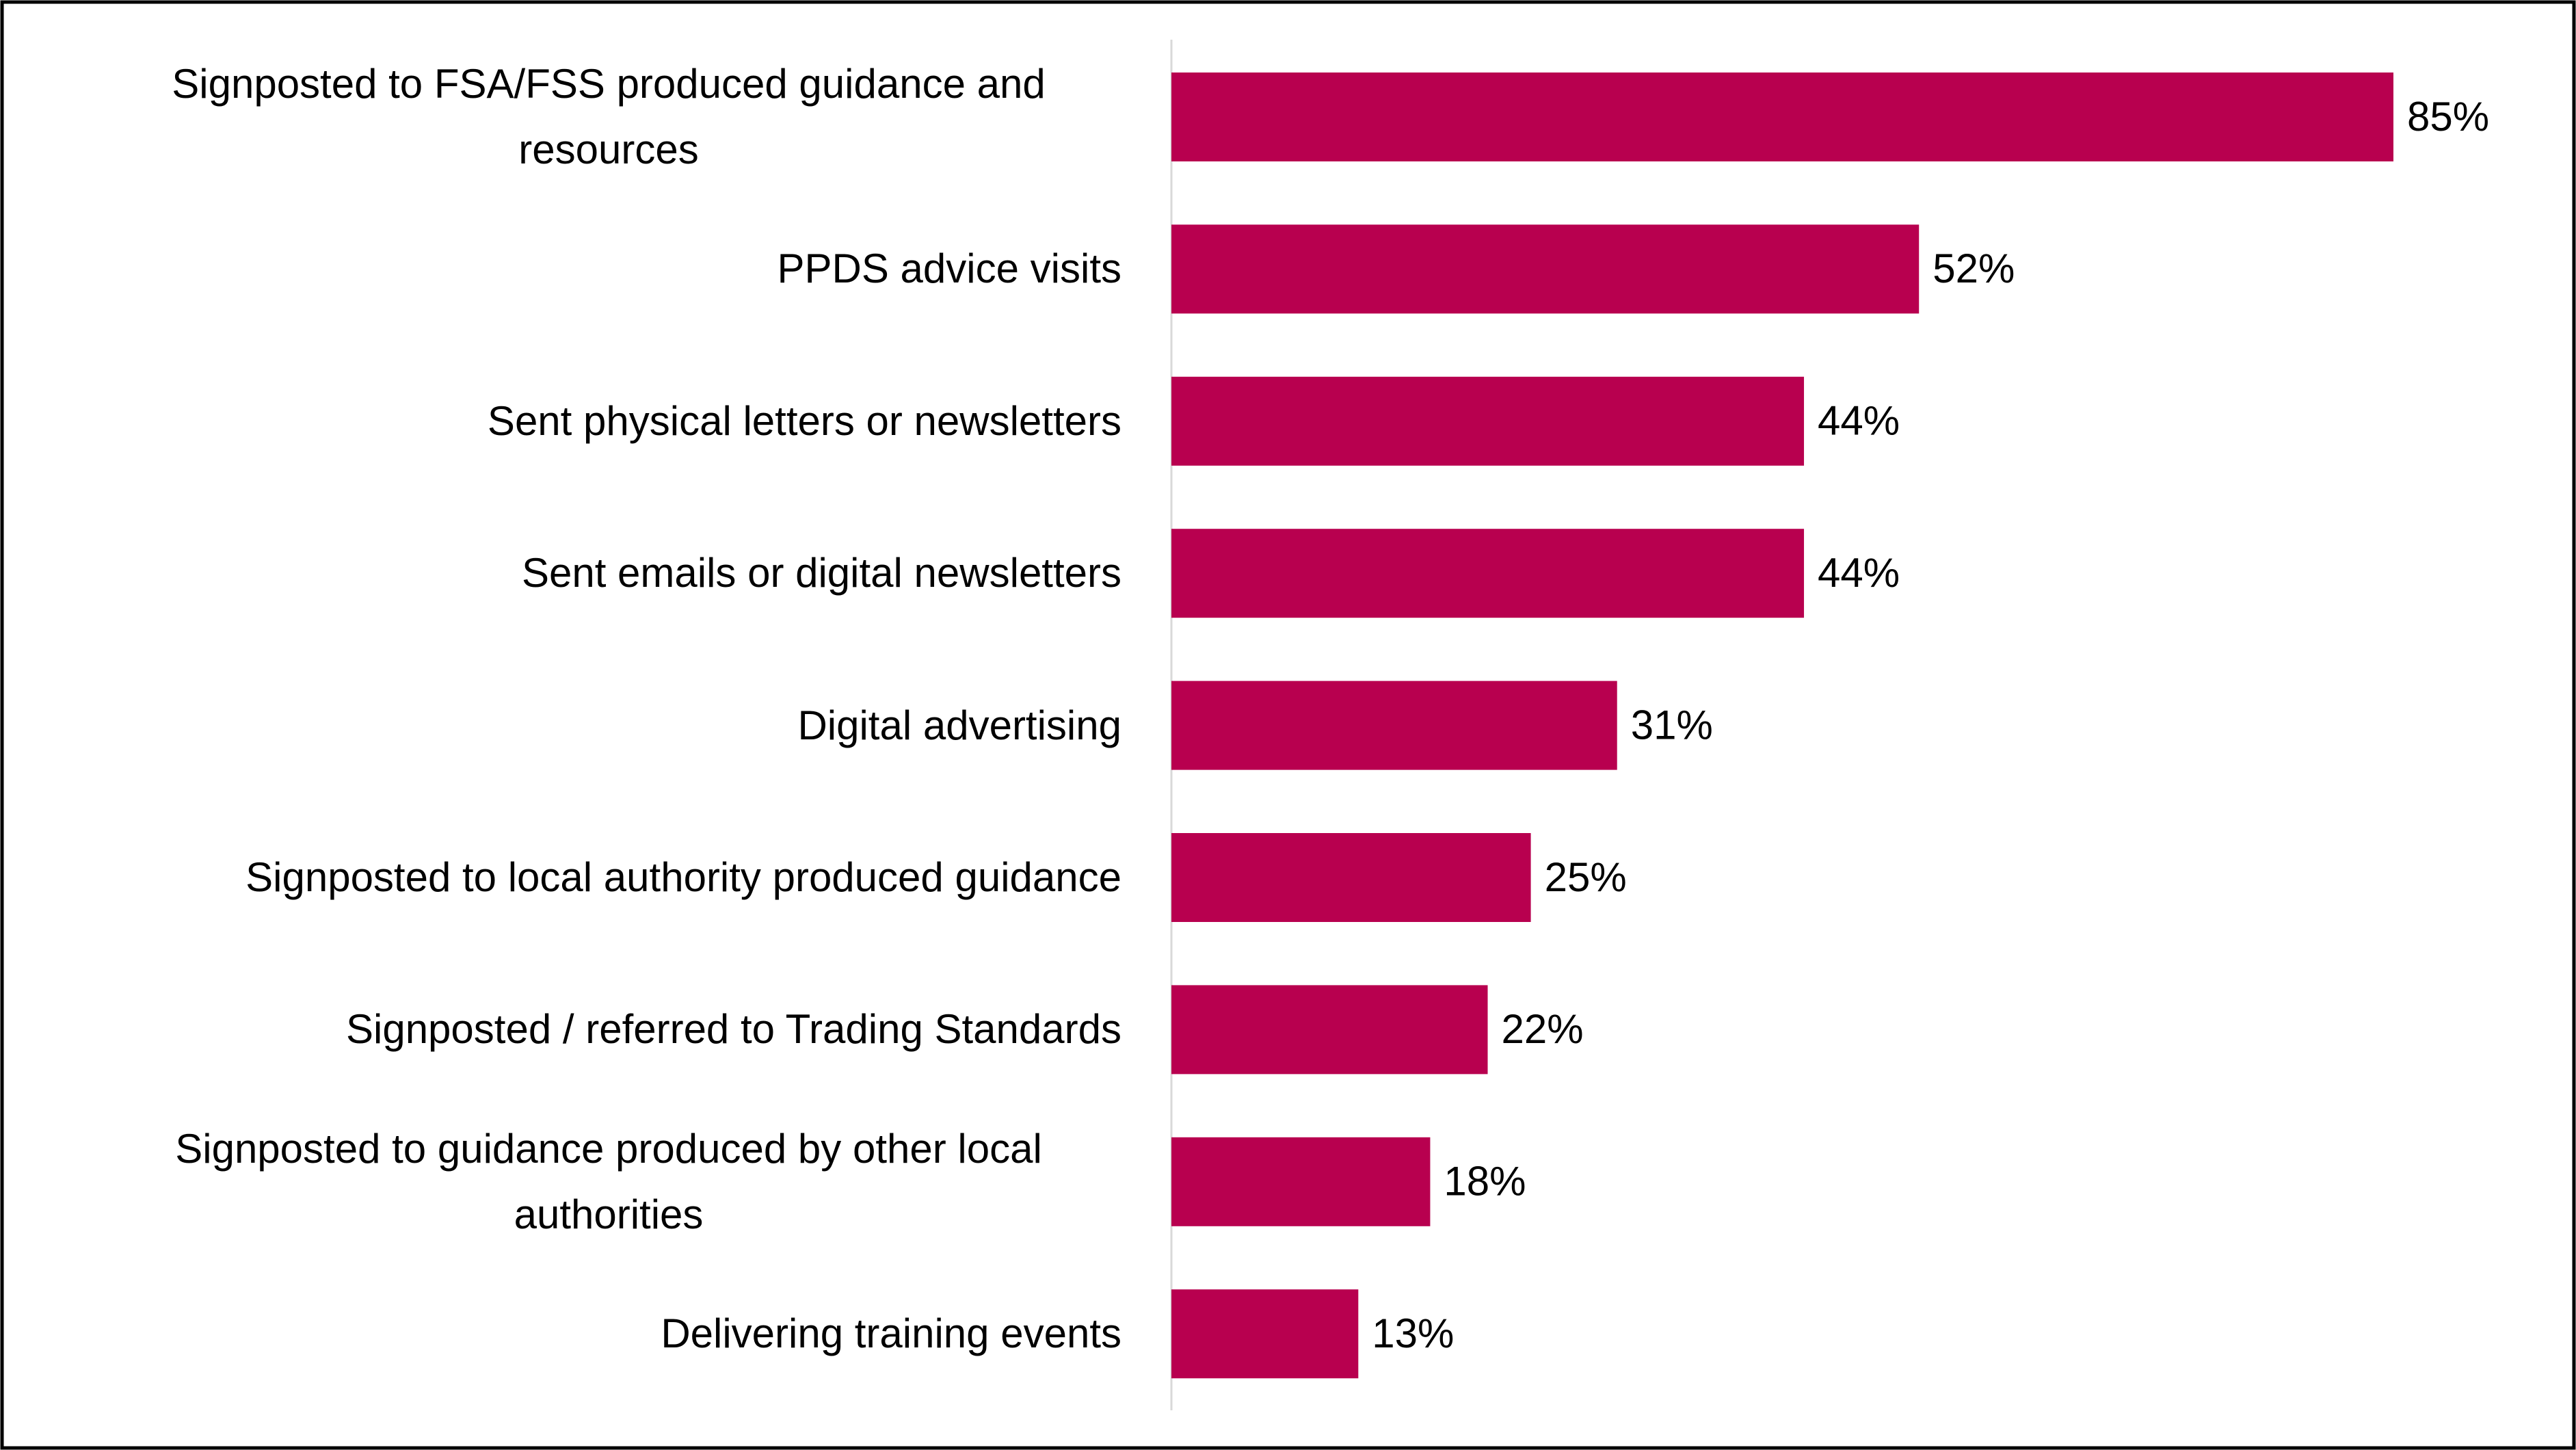 This screenshot has width=2576, height=1450. What do you see at coordinates (1672, 725) in the screenshot?
I see `value-label: 31%` at bounding box center [1672, 725].